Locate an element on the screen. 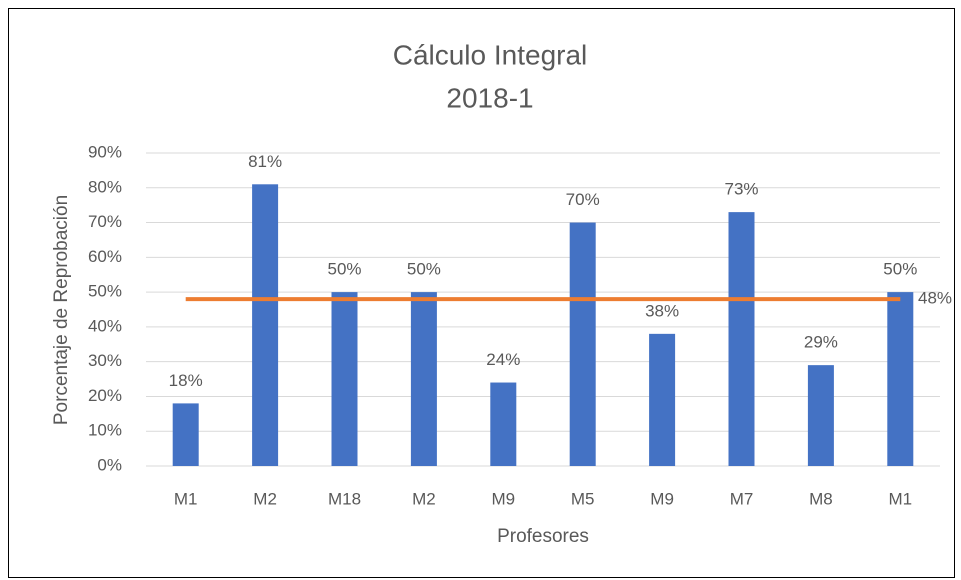 The image size is (961, 580). data-label: 73% is located at coordinates (741, 189).